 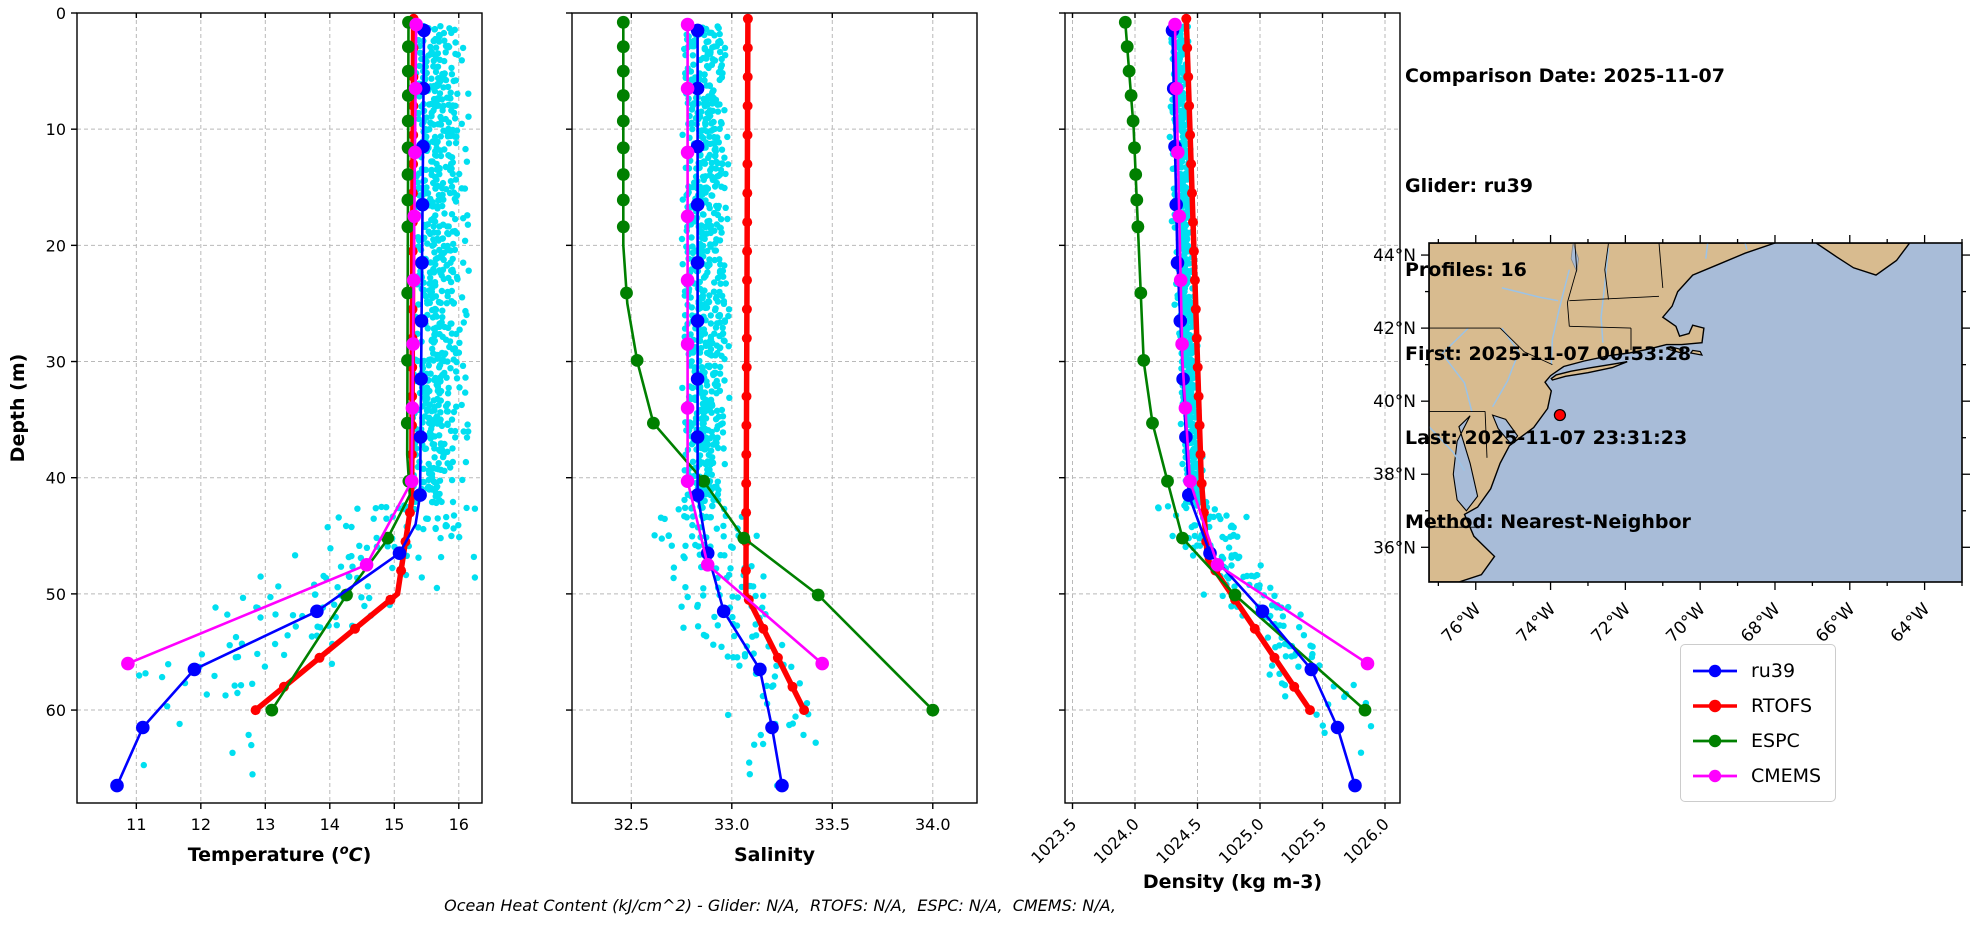 What do you see at coordinates (1394, 475) in the screenshot?
I see `map-lat-label: 38°N` at bounding box center [1394, 475].